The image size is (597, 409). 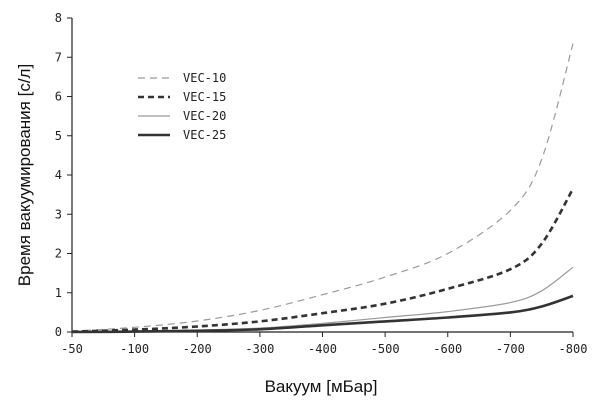 What do you see at coordinates (63, 175) in the screenshot?
I see `y-axis-ticks: 0 1 2 3 4 5 6 7 8` at bounding box center [63, 175].